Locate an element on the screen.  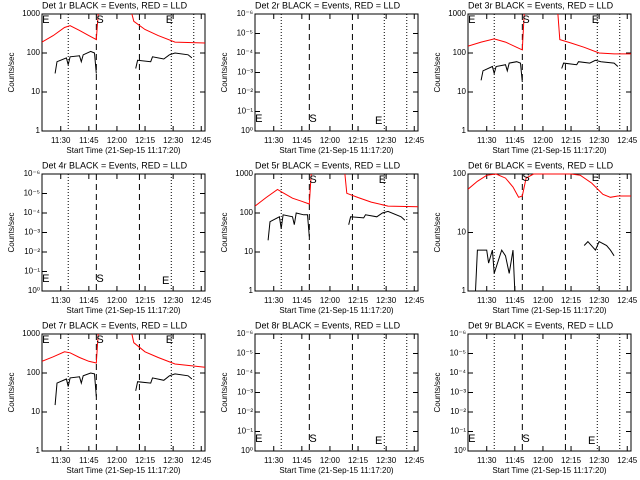
chart-title: Det 2r BLACK = Events, RED = LLD is located at coordinates (328, 5).